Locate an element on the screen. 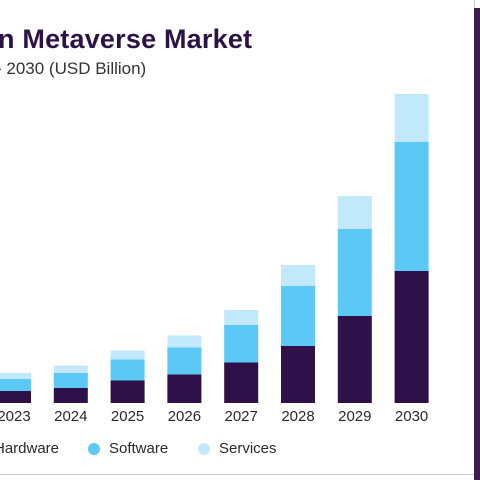 The height and width of the screenshot is (480, 480). bar-hardware-2027 is located at coordinates (241, 382).